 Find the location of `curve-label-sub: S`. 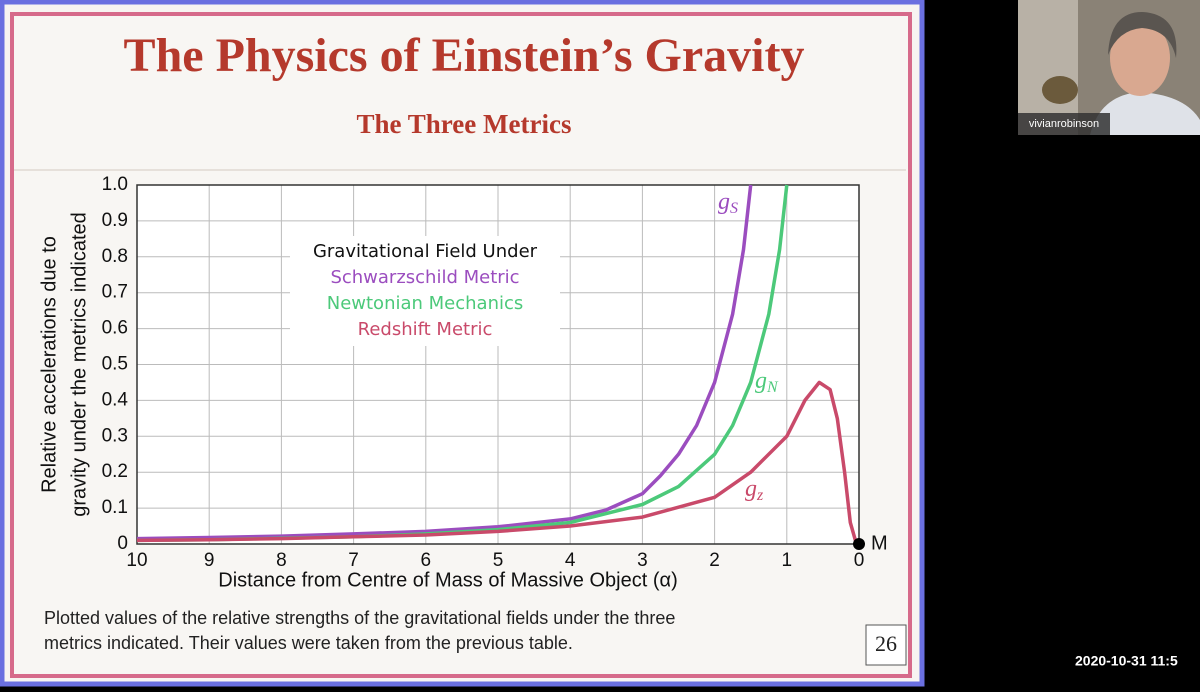

curve-label-sub: S is located at coordinates (734, 208).